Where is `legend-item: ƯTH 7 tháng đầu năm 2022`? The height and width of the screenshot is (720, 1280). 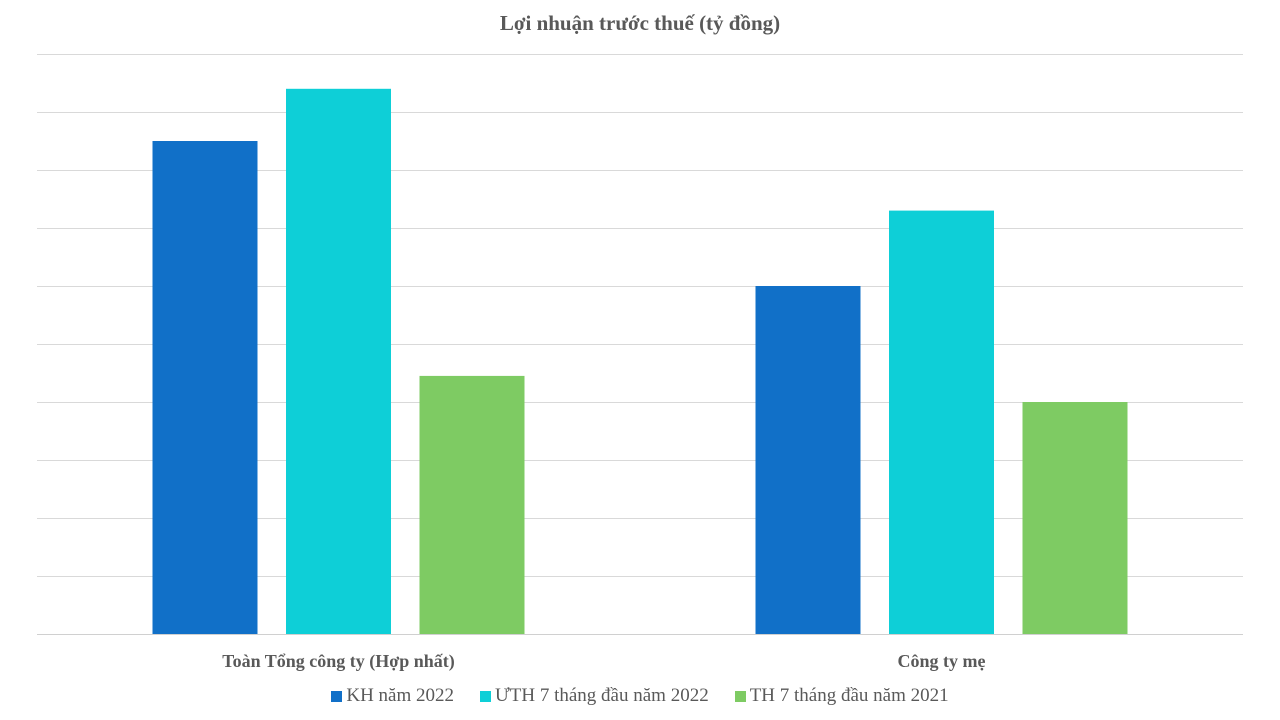
legend-item: ƯTH 7 tháng đầu năm 2022 is located at coordinates (594, 696).